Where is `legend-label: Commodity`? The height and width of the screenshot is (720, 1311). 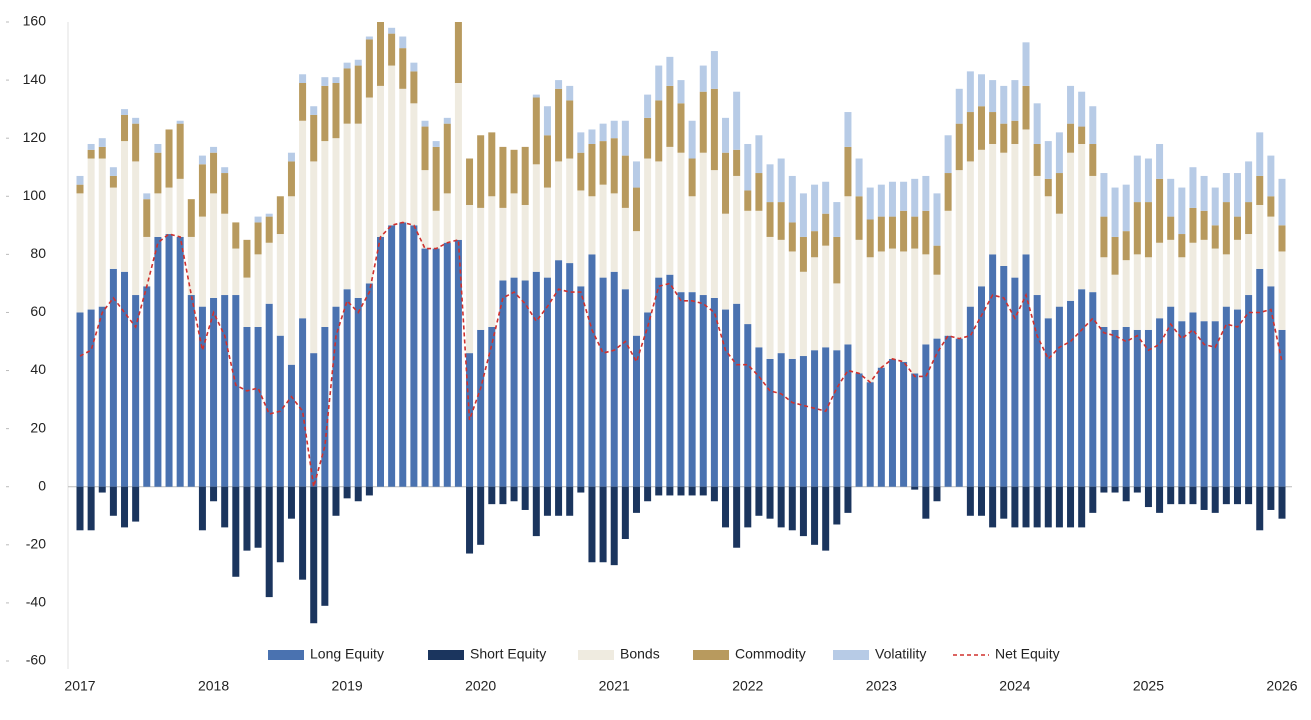
legend-label: Commodity is located at coordinates (770, 654).